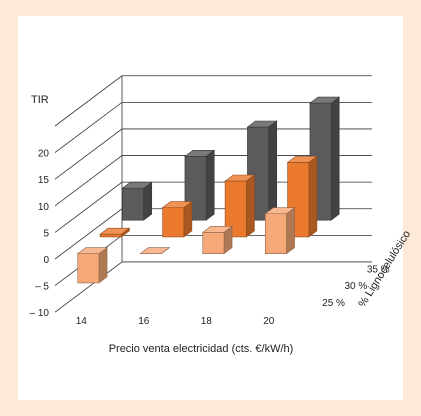  What do you see at coordinates (333, 303) in the screenshot?
I see `series-label: 25 %` at bounding box center [333, 303].